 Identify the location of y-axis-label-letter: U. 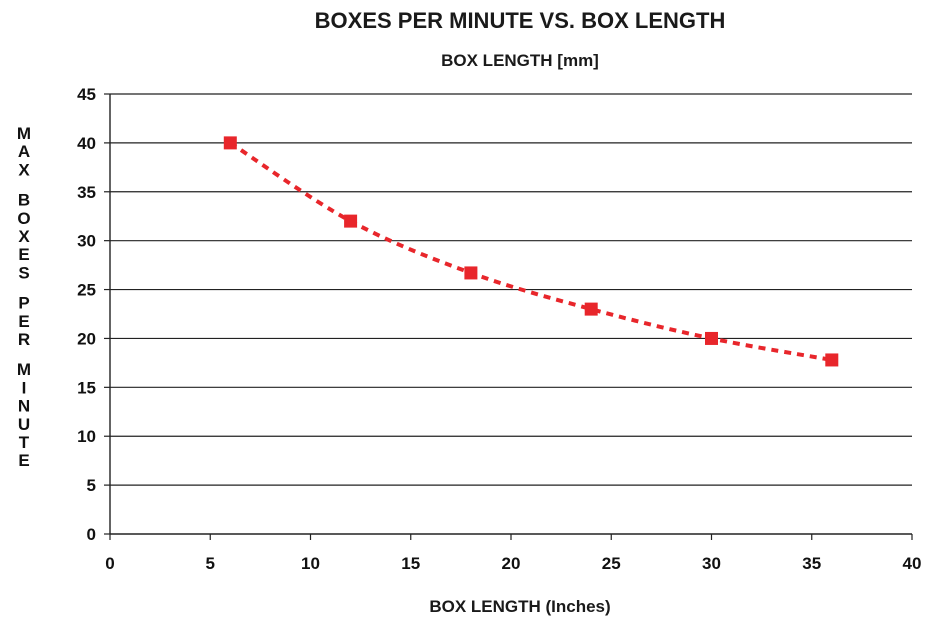
(24, 424).